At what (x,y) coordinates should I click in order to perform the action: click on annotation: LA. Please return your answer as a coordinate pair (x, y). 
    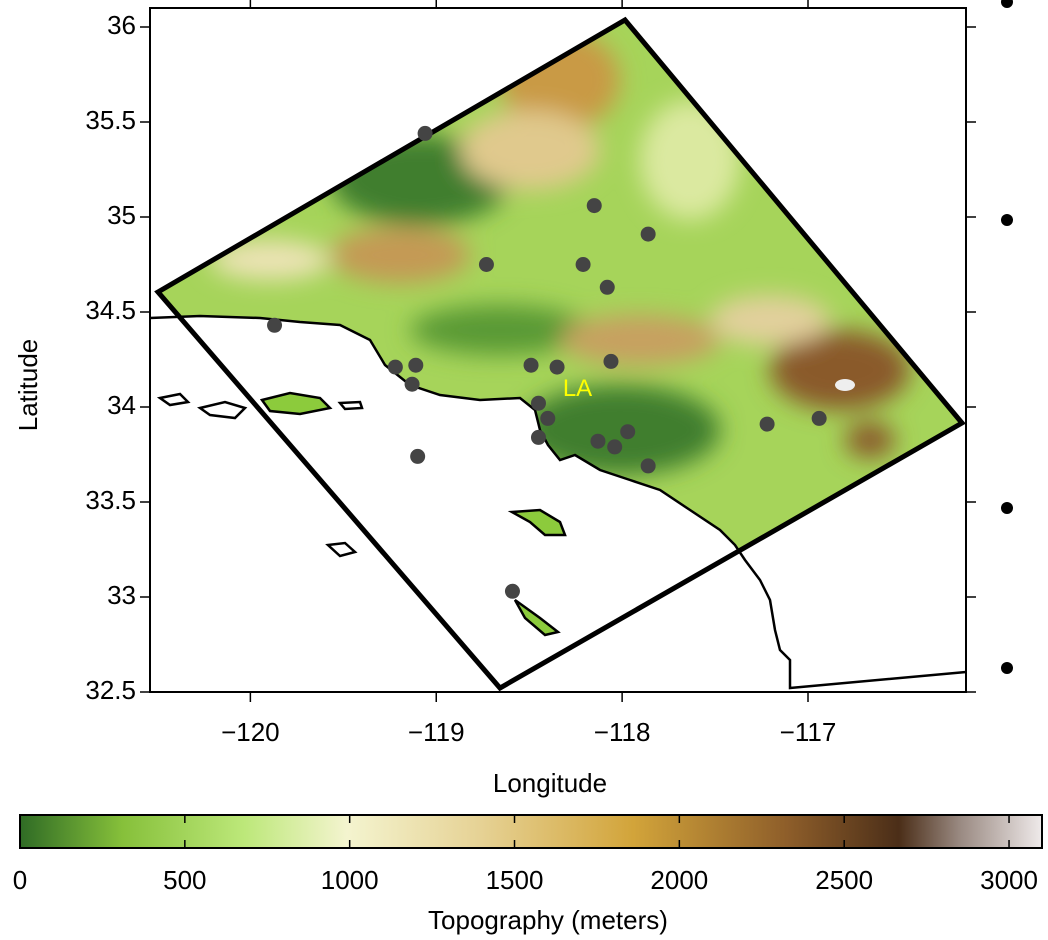
    Looking at the image, I should click on (577, 388).